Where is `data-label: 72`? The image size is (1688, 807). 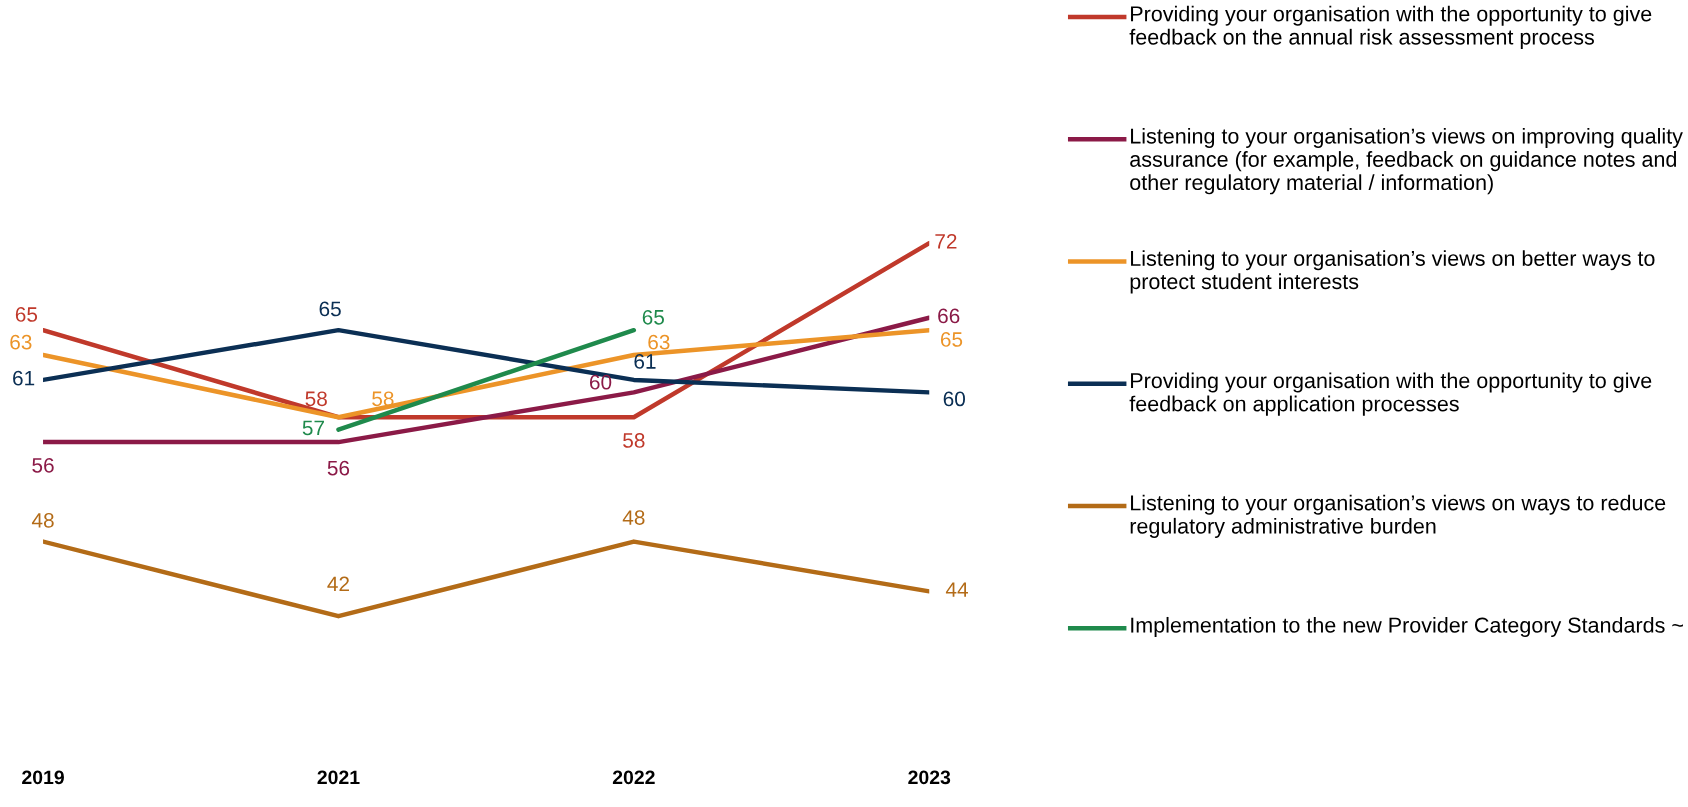
data-label: 72 is located at coordinates (946, 241).